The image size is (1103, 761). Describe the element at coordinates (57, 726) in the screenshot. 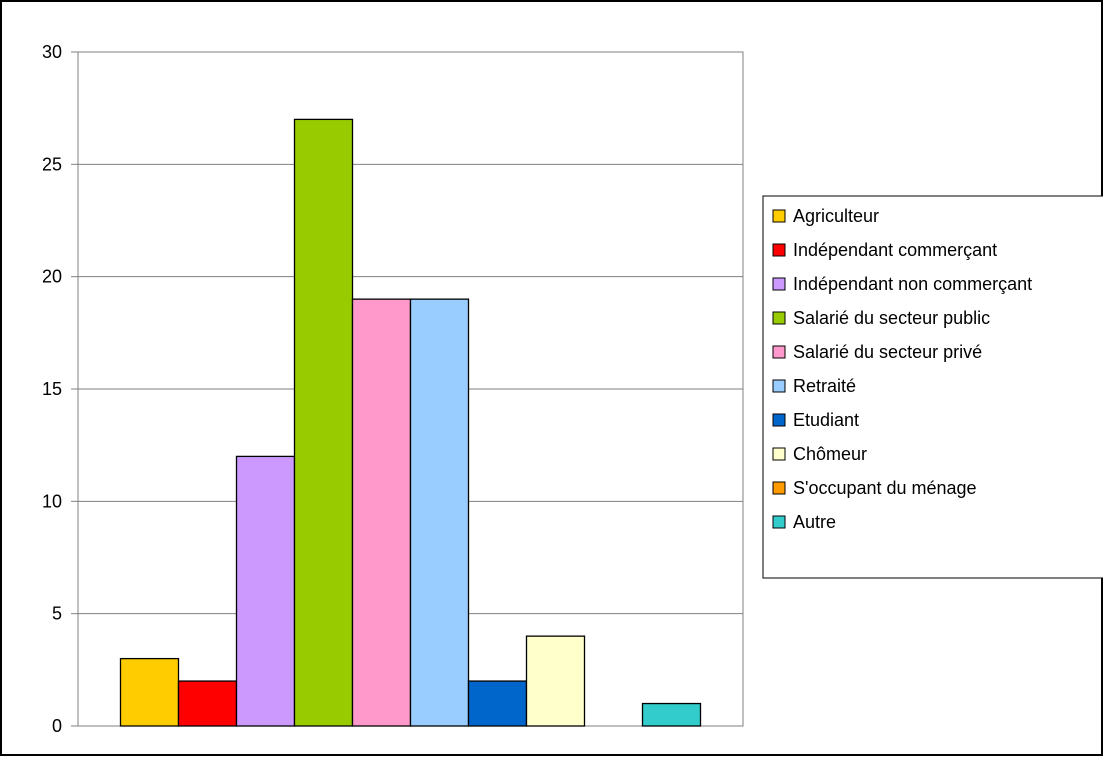

I see `y-tick-label: 0` at that location.